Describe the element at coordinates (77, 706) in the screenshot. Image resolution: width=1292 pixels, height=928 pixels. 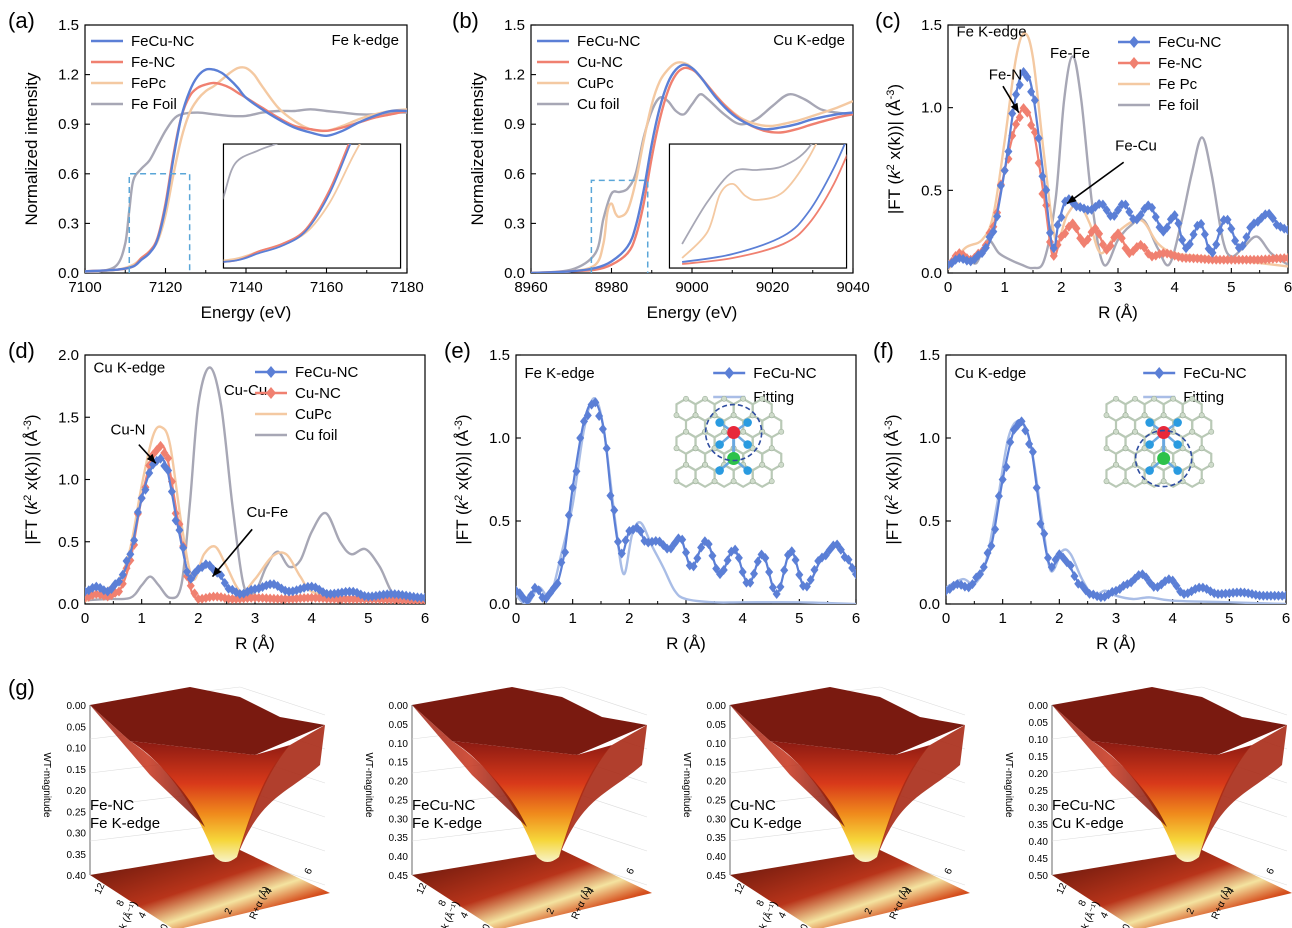
I see `z-tick-label: 0.00` at that location.